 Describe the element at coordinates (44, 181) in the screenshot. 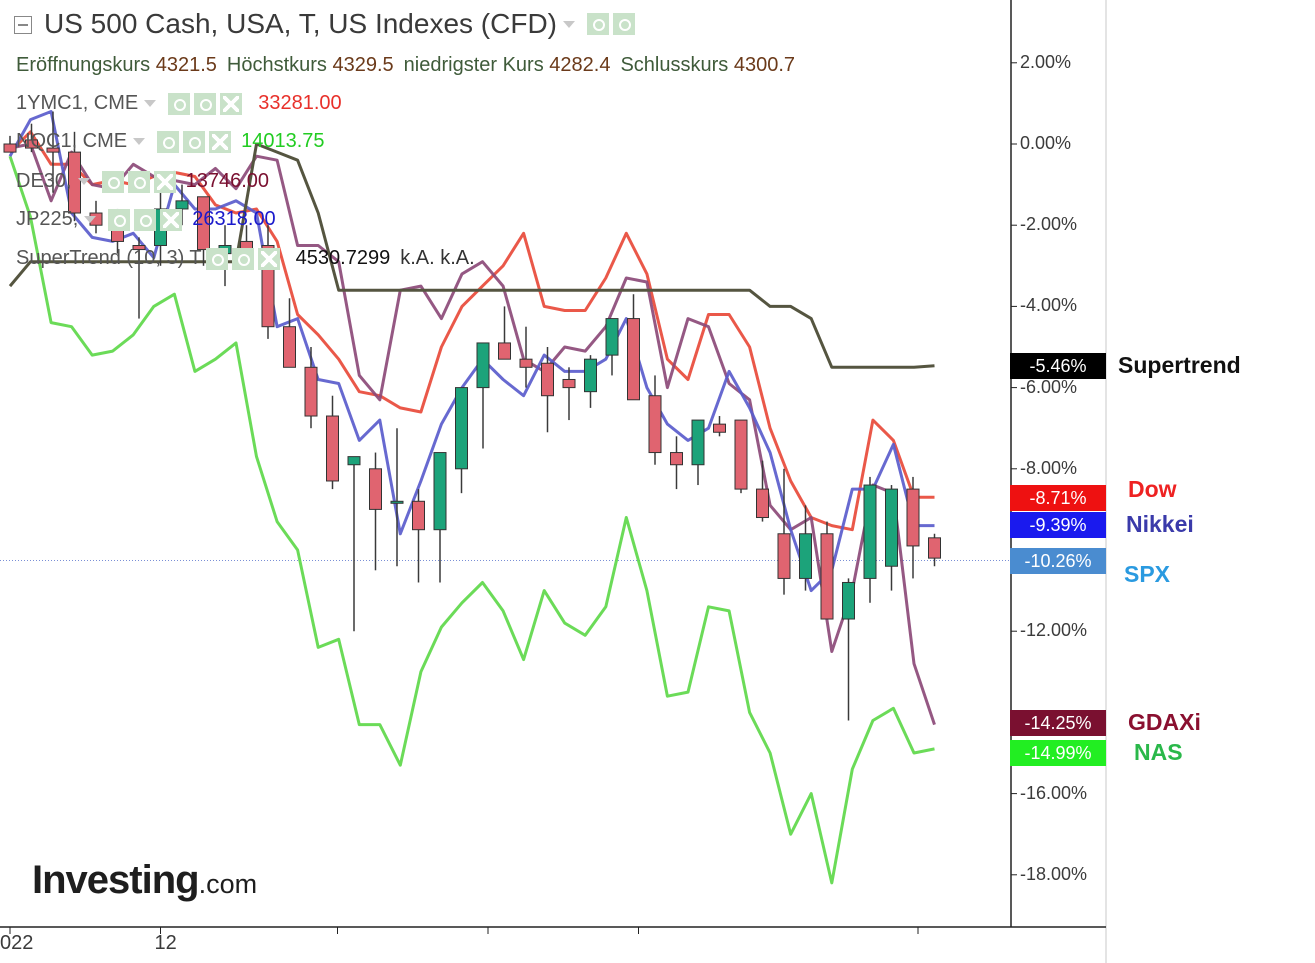

I see `indicator-name: DE30,` at that location.